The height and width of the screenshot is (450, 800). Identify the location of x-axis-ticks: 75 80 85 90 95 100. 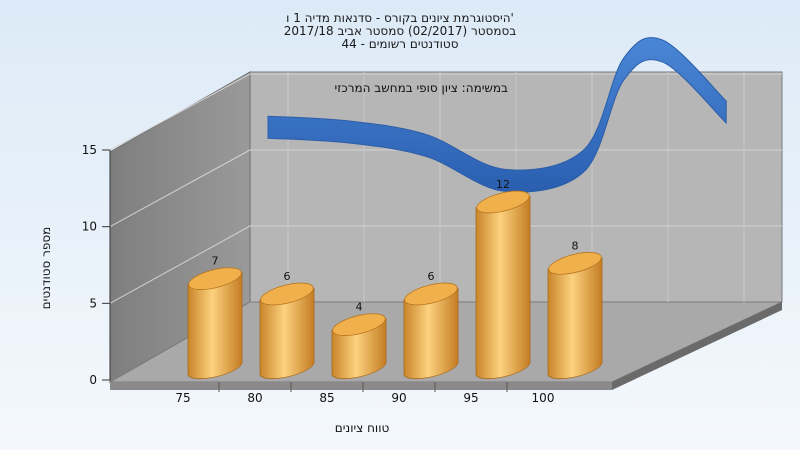
(364, 398).